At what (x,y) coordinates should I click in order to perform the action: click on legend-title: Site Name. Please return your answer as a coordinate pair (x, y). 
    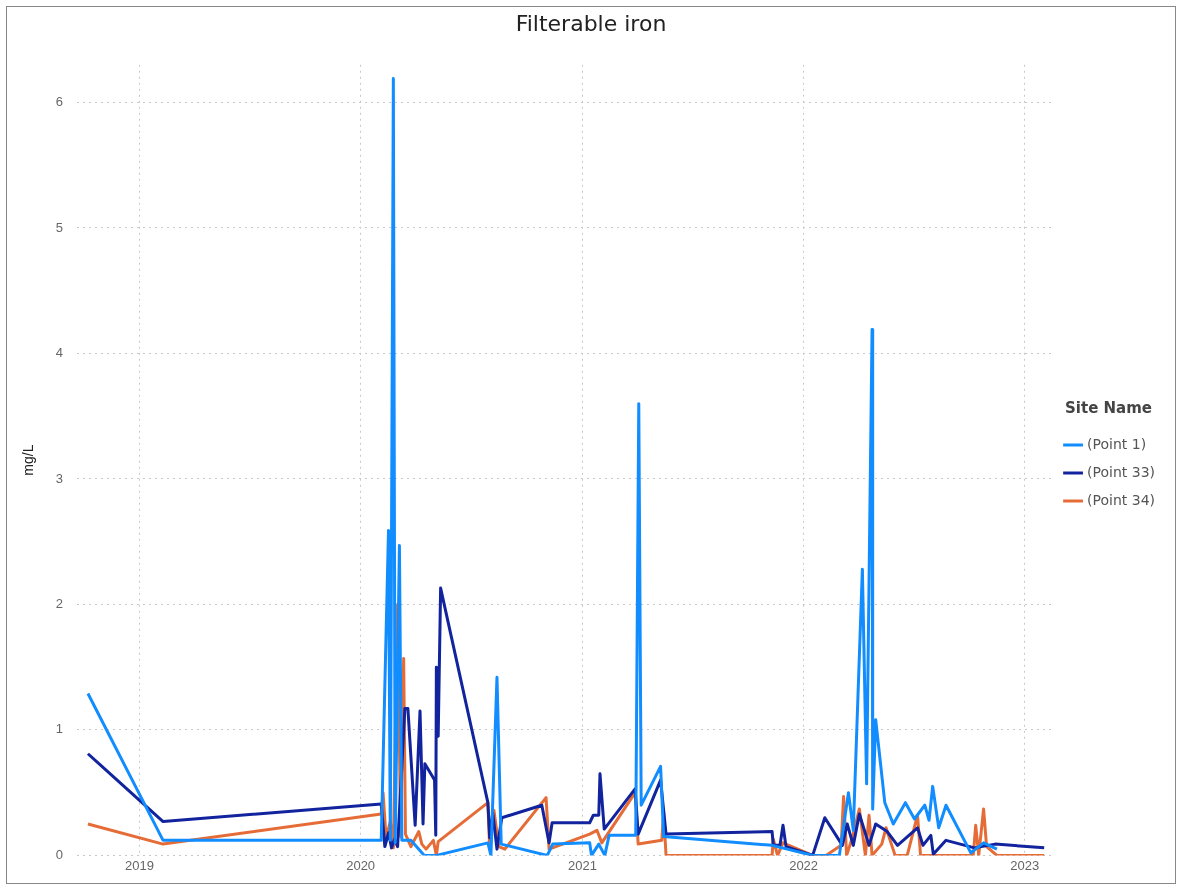
    Looking at the image, I should click on (1109, 408).